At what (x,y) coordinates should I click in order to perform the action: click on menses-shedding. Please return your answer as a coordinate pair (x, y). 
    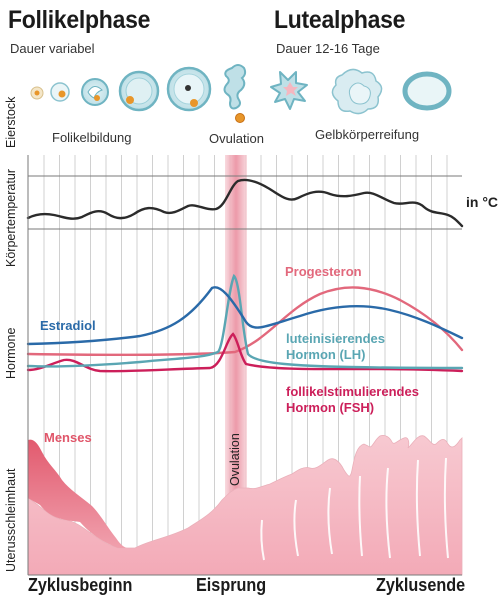
    Looking at the image, I should click on (78, 493).